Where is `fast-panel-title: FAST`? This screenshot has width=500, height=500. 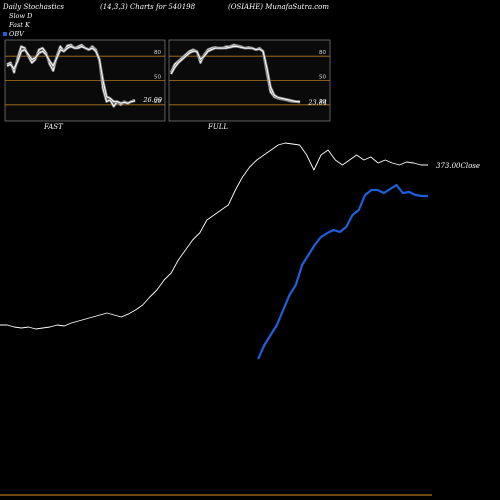 fast-panel-title: FAST is located at coordinates (53, 127).